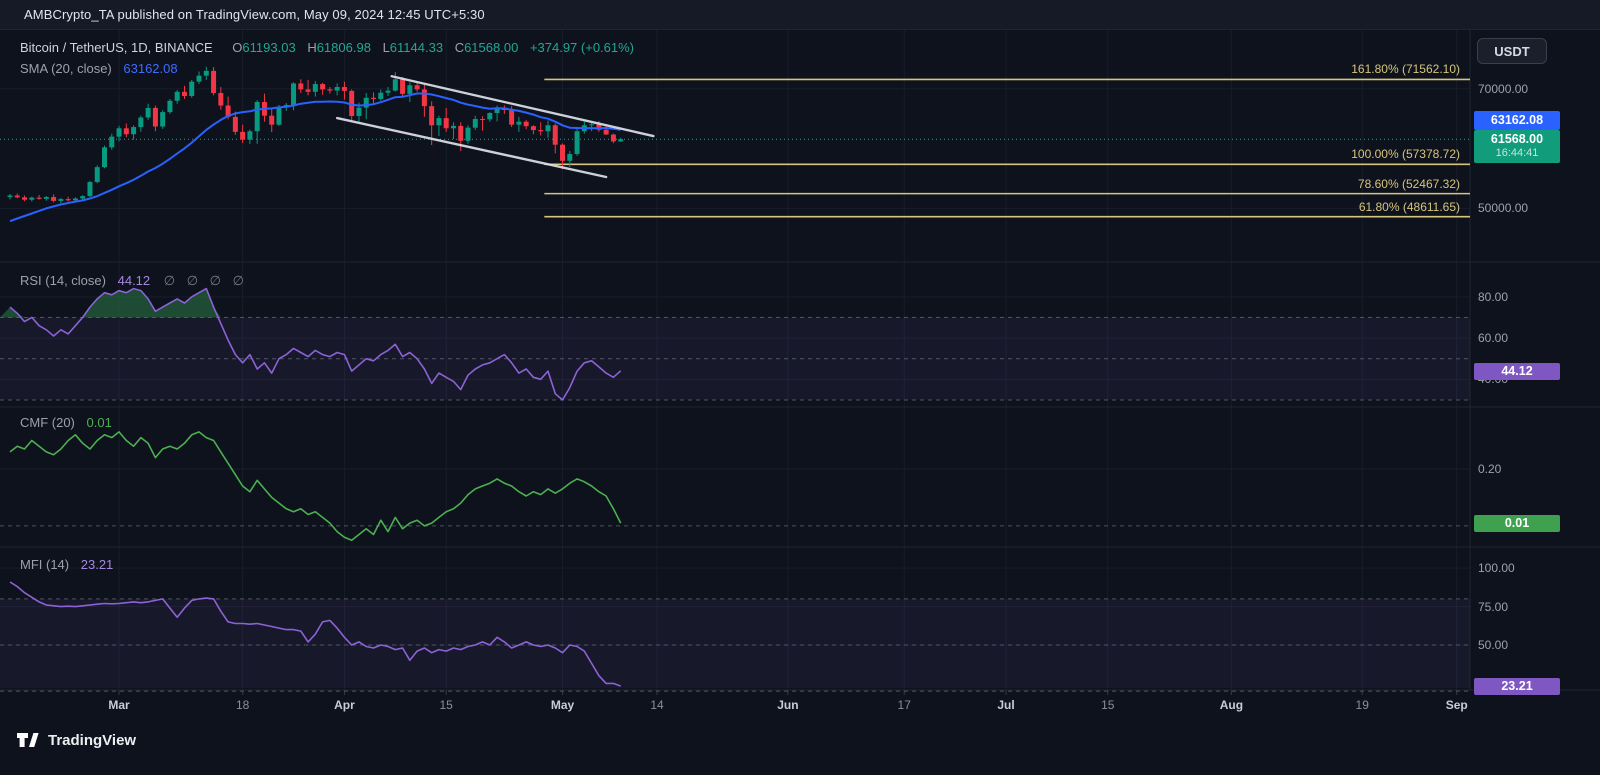 Image resolution: width=1600 pixels, height=775 pixels. What do you see at coordinates (1493, 338) in the screenshot?
I see `rsi-scale-tick: 60.00` at bounding box center [1493, 338].